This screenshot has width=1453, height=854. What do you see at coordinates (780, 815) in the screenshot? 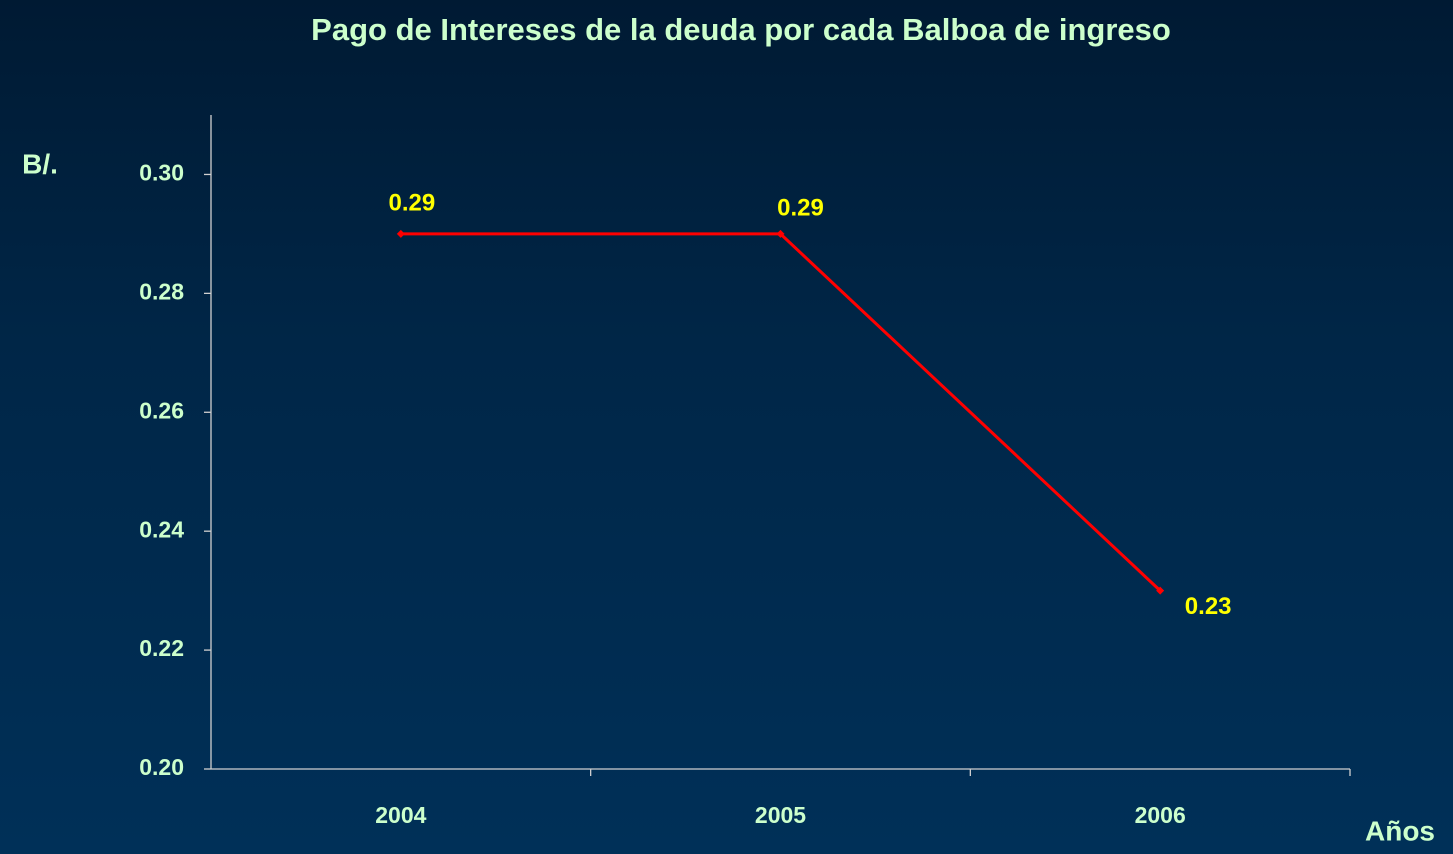
I see `x-tick-label: 2005` at bounding box center [780, 815].